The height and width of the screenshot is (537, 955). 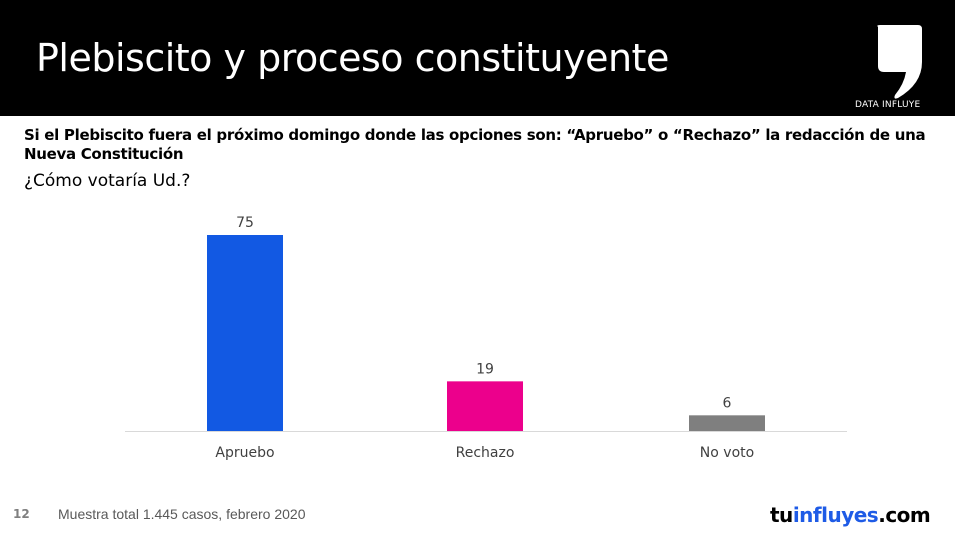 I want to click on brand-logo: tuinfluyes.com, so click(x=850, y=515).